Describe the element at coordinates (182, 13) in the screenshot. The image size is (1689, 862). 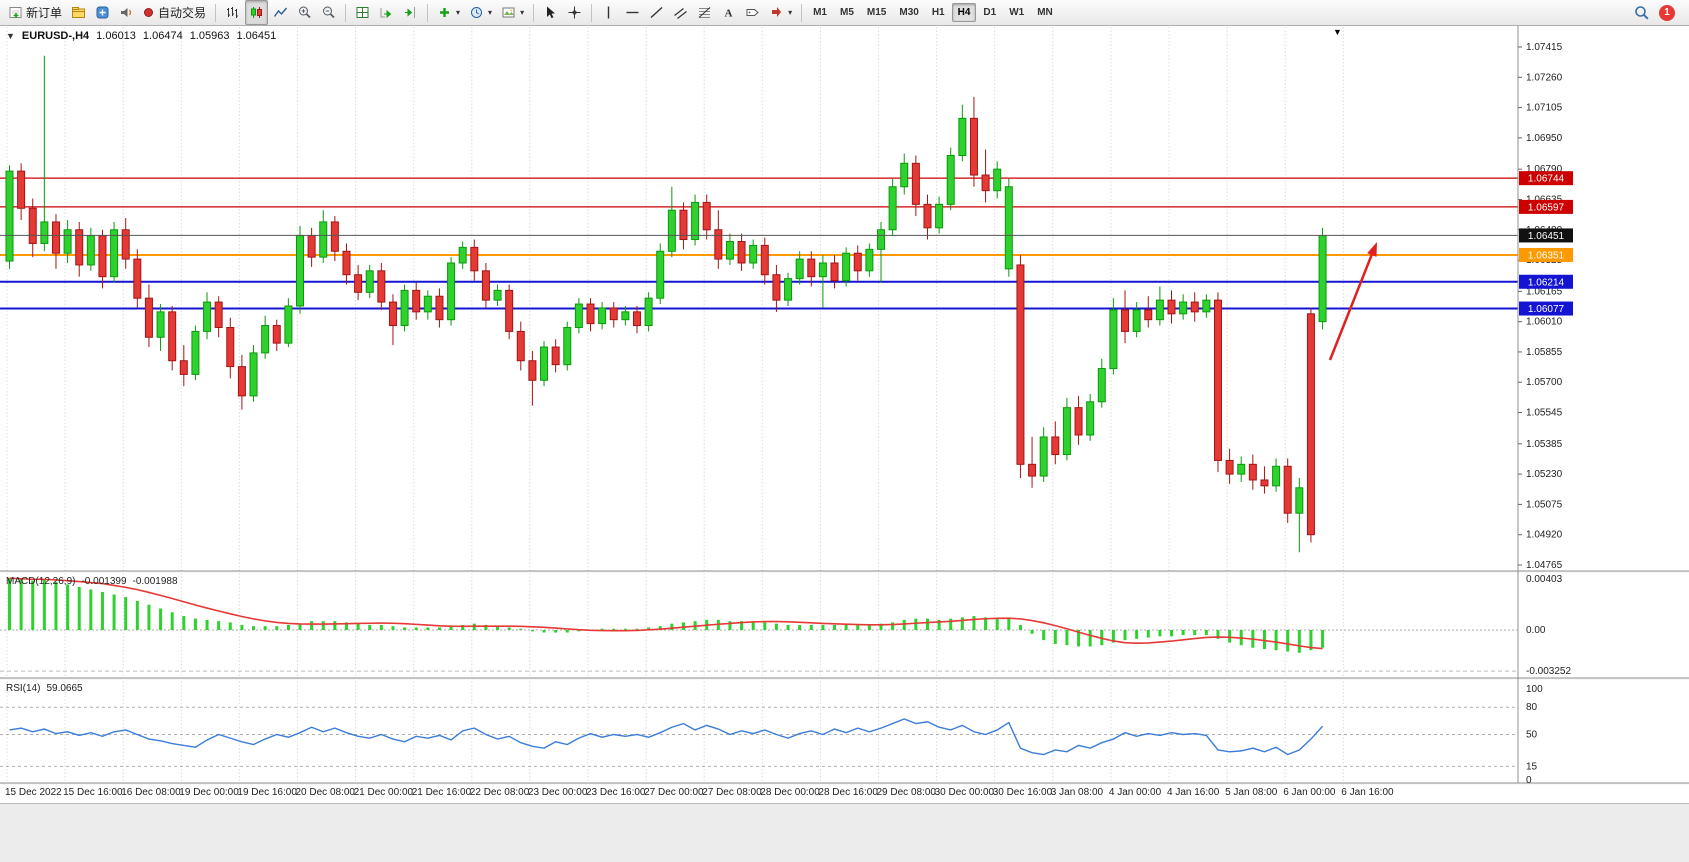
I see `auto-trading-label: 自动交易` at that location.